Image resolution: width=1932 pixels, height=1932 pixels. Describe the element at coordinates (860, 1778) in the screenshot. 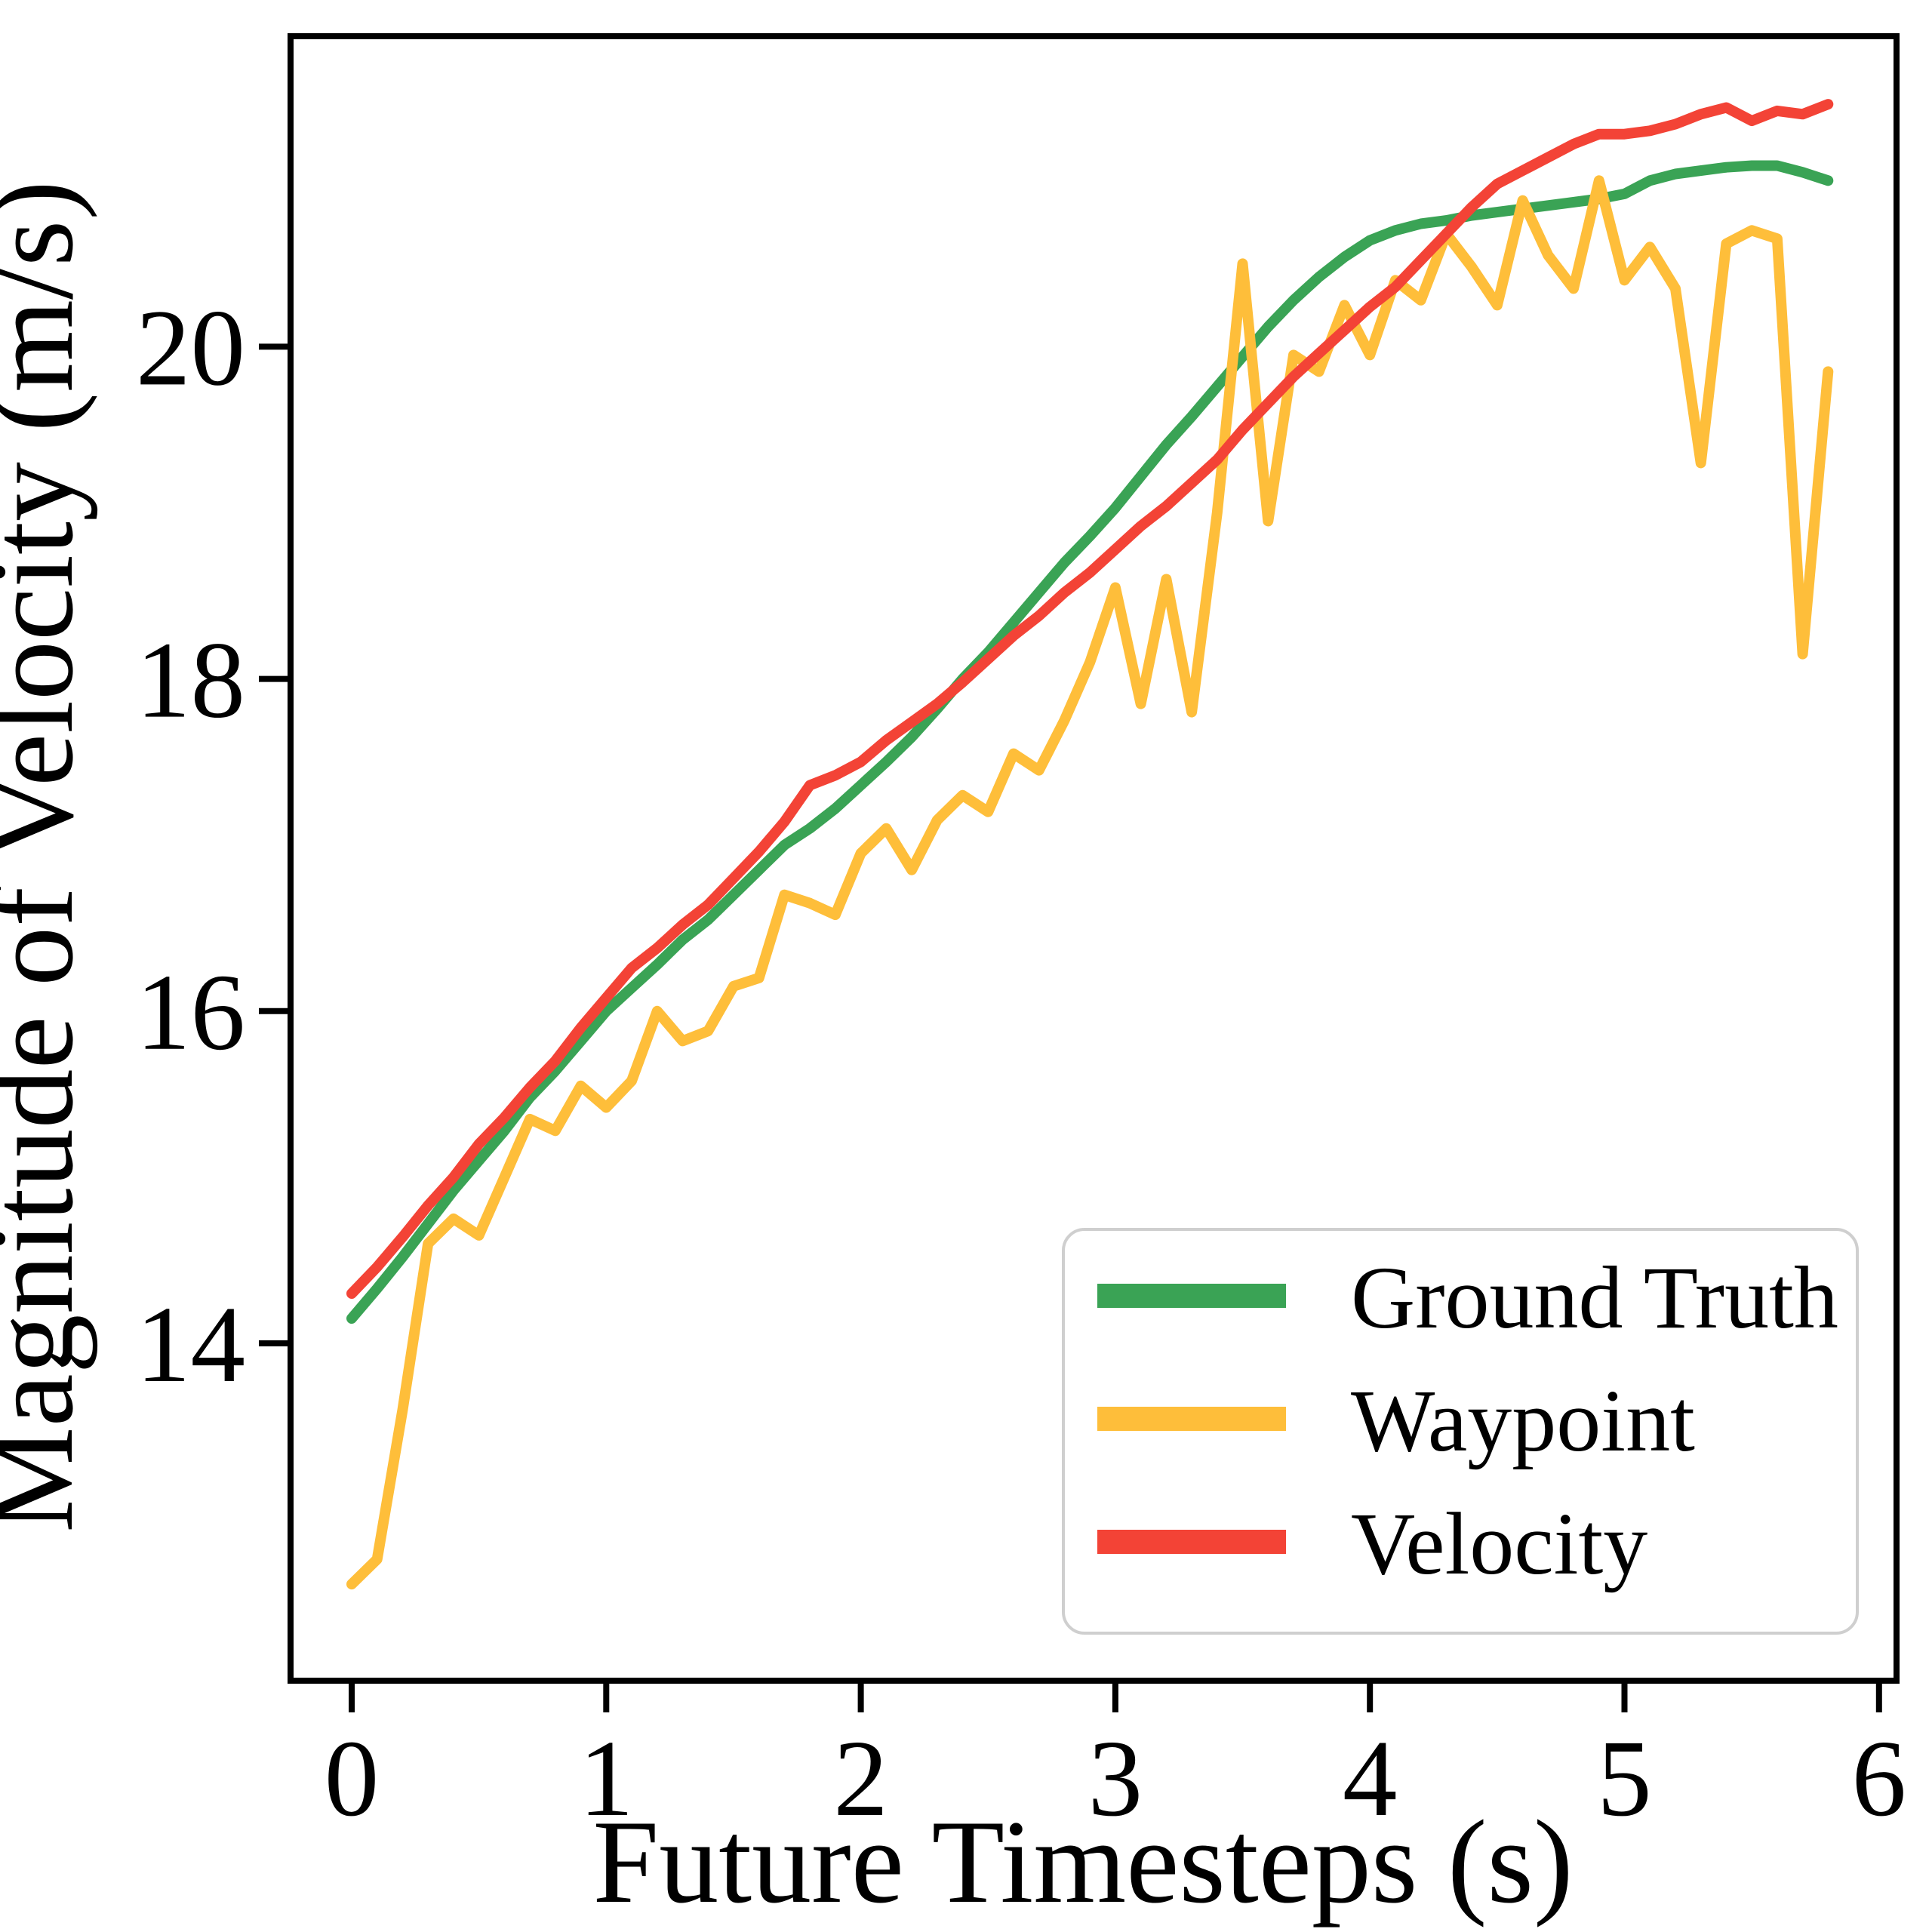

I see `x-tick-label: 2` at that location.